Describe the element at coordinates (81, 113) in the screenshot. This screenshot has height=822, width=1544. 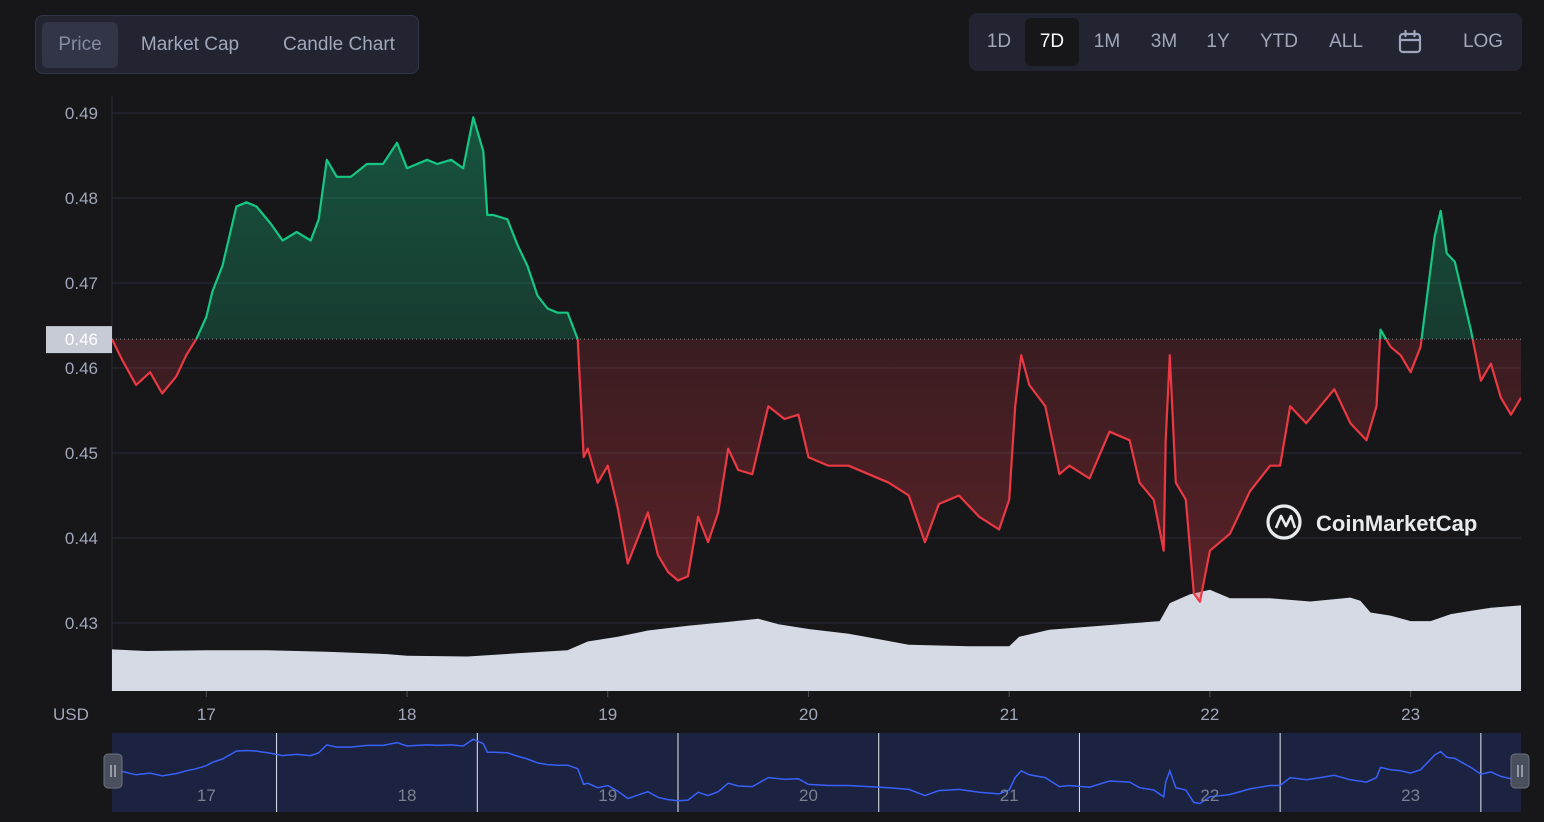
I see `y-tick-label: 0.49` at that location.